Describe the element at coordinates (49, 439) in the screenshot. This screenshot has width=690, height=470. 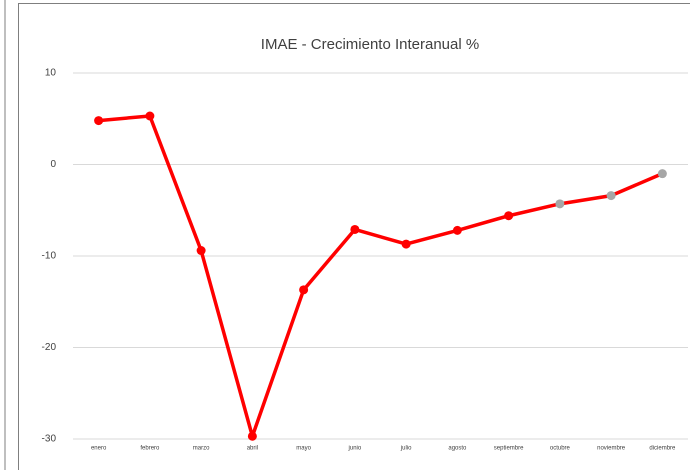
I see `y-tick-label: -30` at that location.